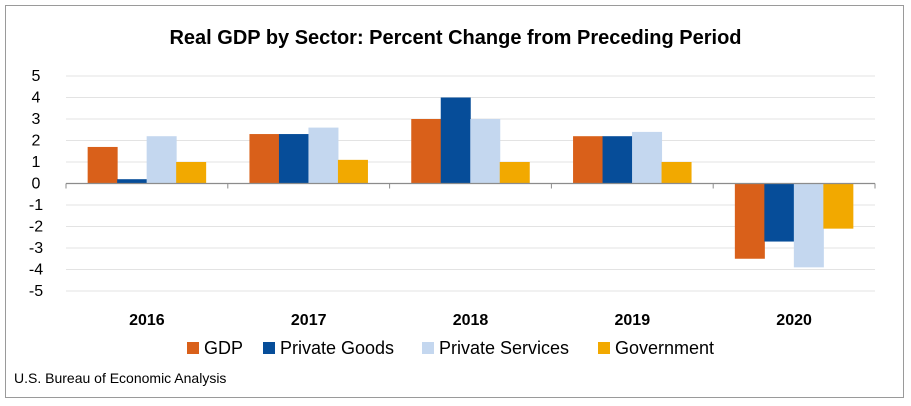 This screenshot has height=406, width=911. What do you see at coordinates (617, 160) in the screenshot?
I see `bar-private-goods-2019` at bounding box center [617, 160].